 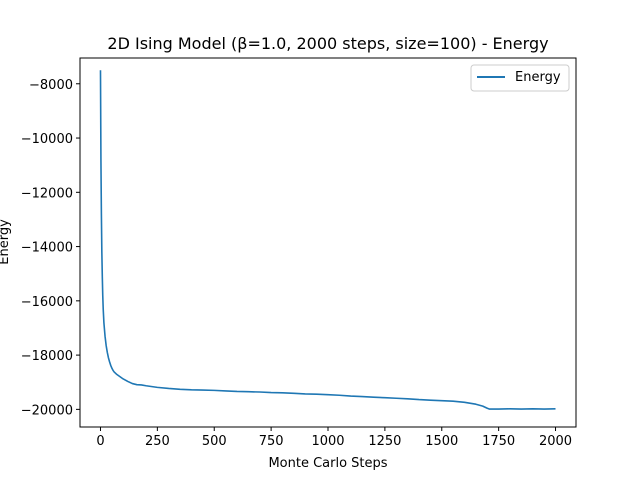 I want to click on legend-label-energy: Energy, so click(x=538, y=77).